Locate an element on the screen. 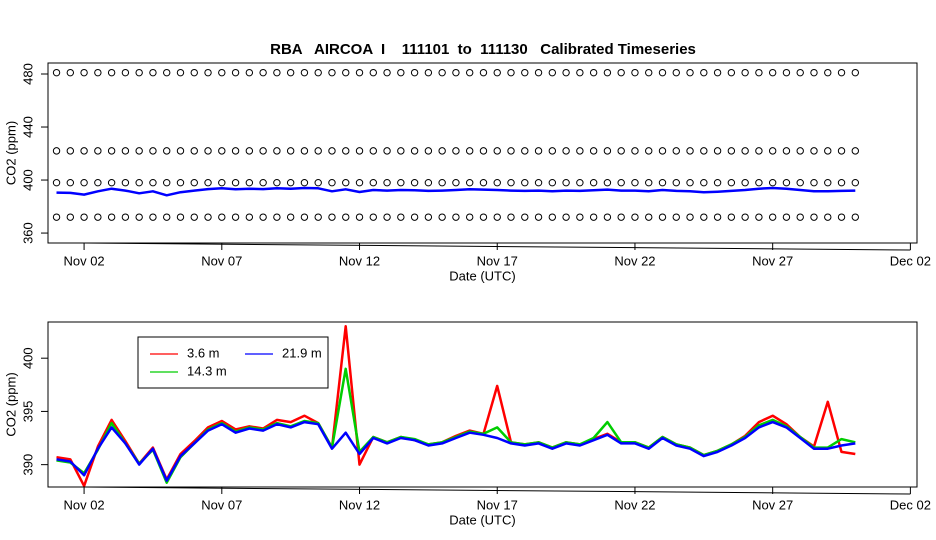 The height and width of the screenshot is (540, 936). y-axis-label: CO2 (ppm) is located at coordinates (10, 153).